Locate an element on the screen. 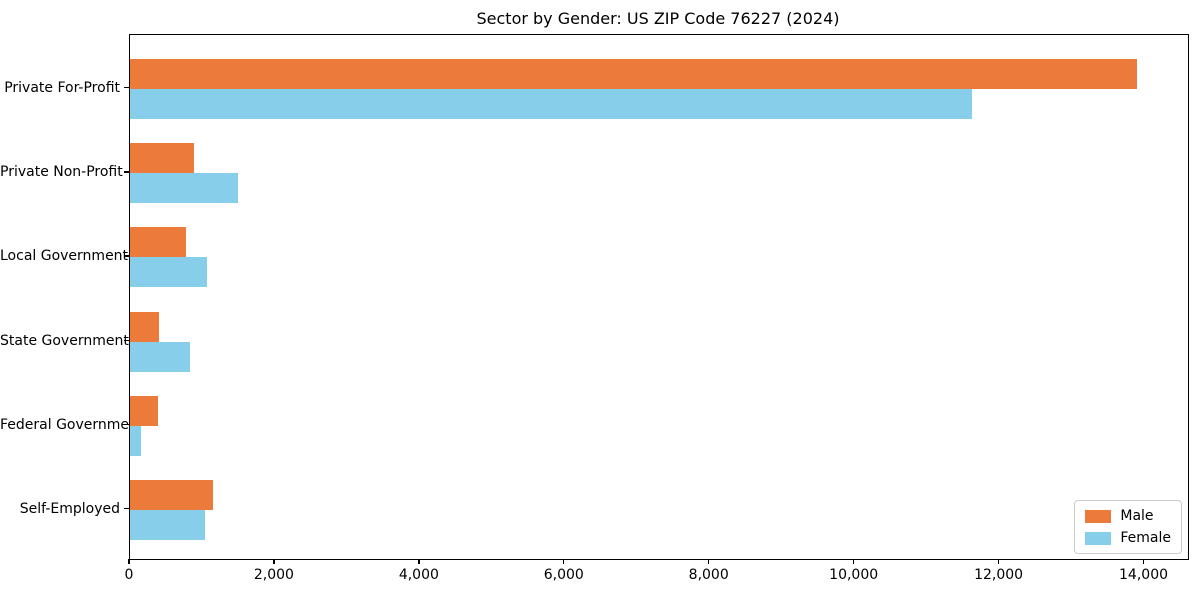  bar-female-federal-government is located at coordinates (135, 440).